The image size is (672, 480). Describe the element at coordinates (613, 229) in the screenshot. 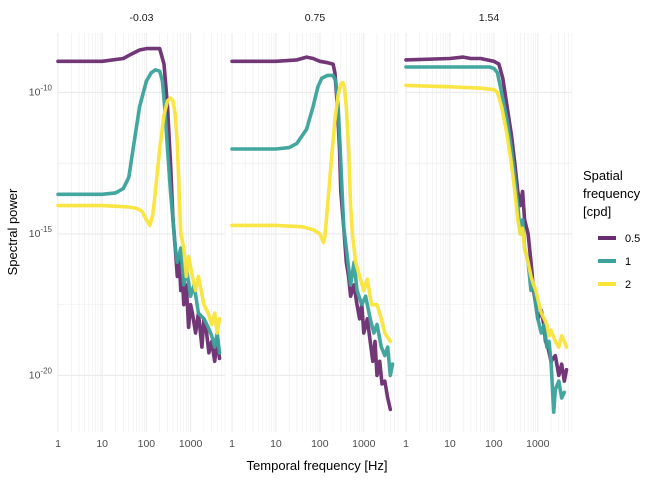

I see `legend: Spatial frequency [cpd] 0.5 1 2` at that location.